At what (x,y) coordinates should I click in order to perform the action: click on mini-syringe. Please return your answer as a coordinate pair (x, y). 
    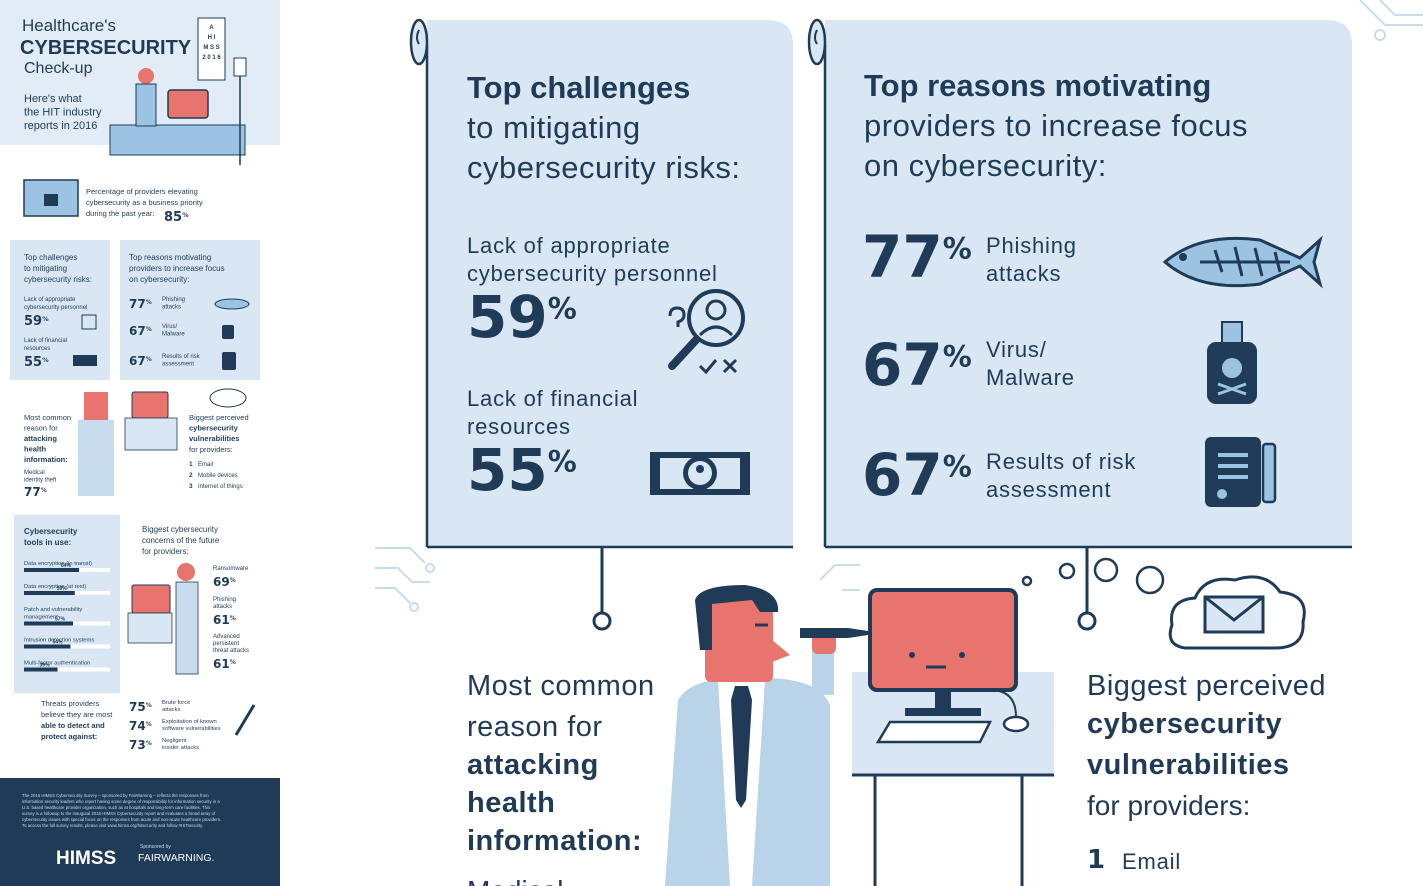
    Looking at the image, I should click on (245, 720).